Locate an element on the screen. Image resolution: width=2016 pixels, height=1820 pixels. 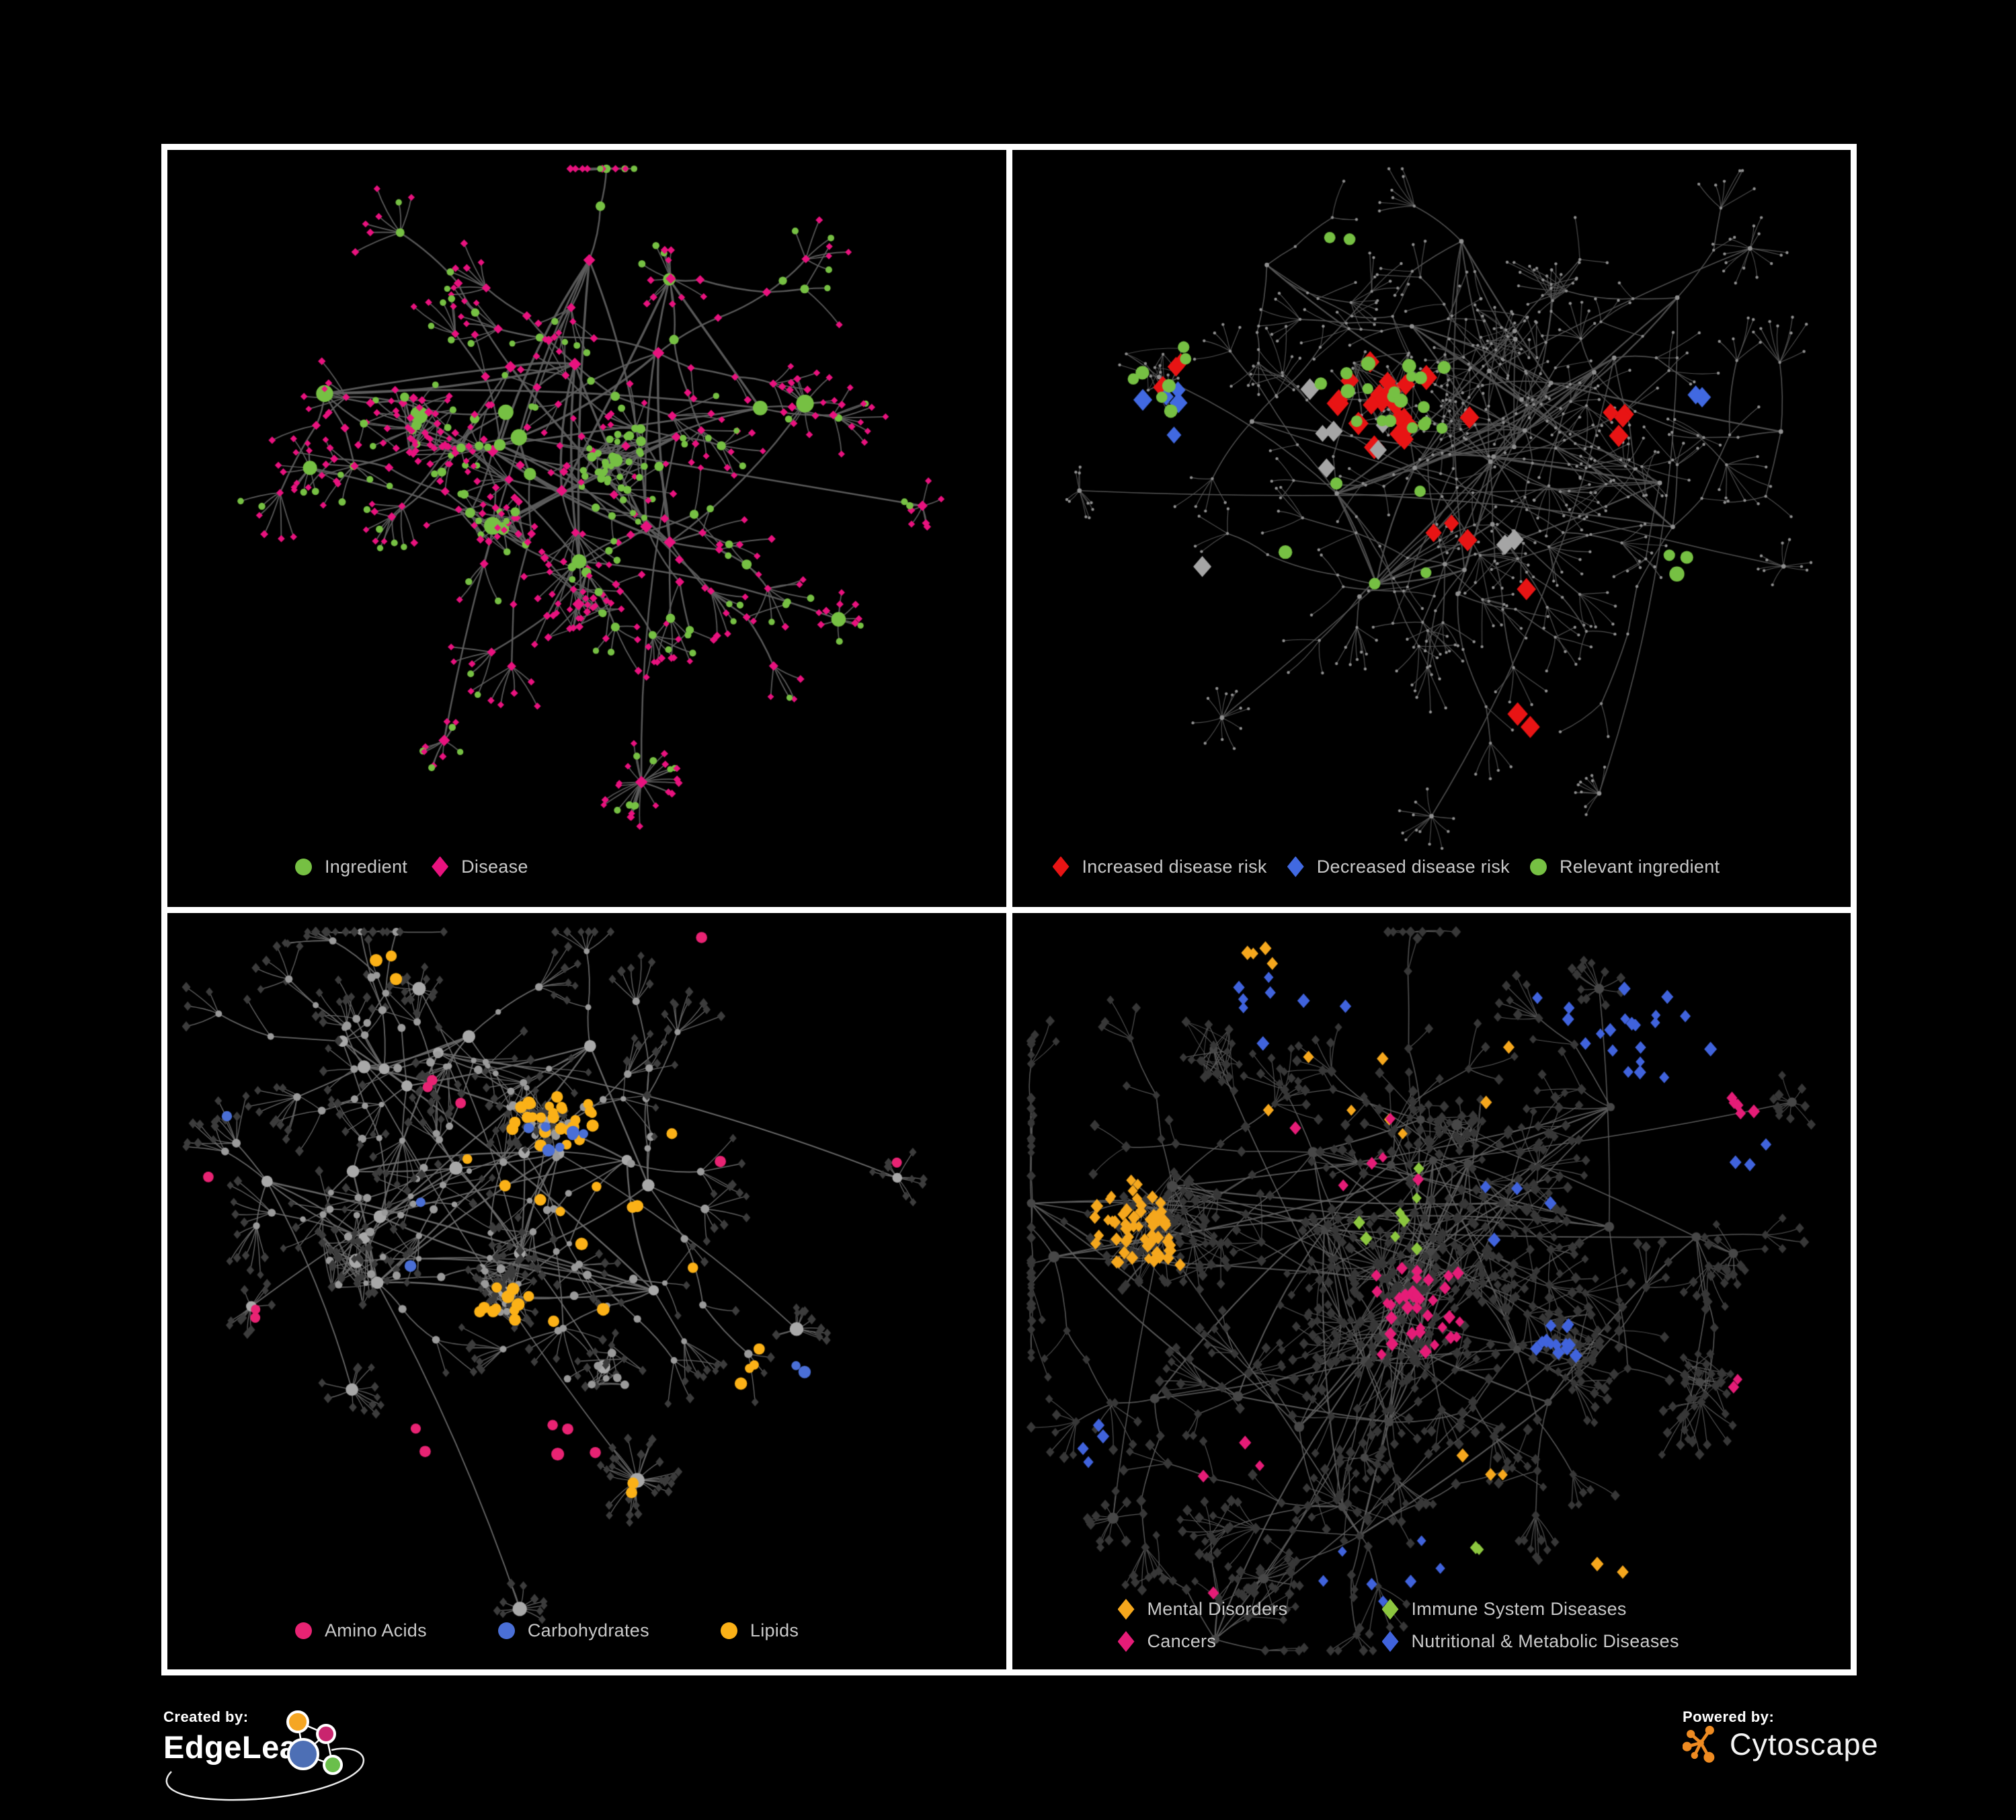
legend-label: Carbohydrates is located at coordinates (588, 1630).